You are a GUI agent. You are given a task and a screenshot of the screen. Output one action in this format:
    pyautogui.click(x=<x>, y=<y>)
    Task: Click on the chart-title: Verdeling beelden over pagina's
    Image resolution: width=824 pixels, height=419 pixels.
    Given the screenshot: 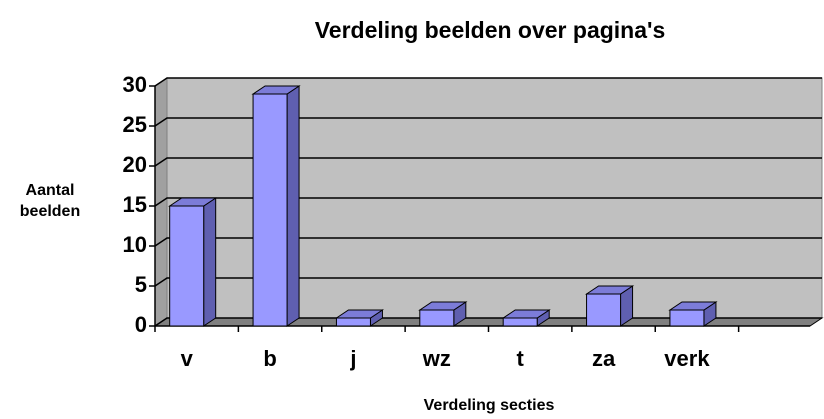 What is the action you would take?
    pyautogui.click(x=490, y=30)
    